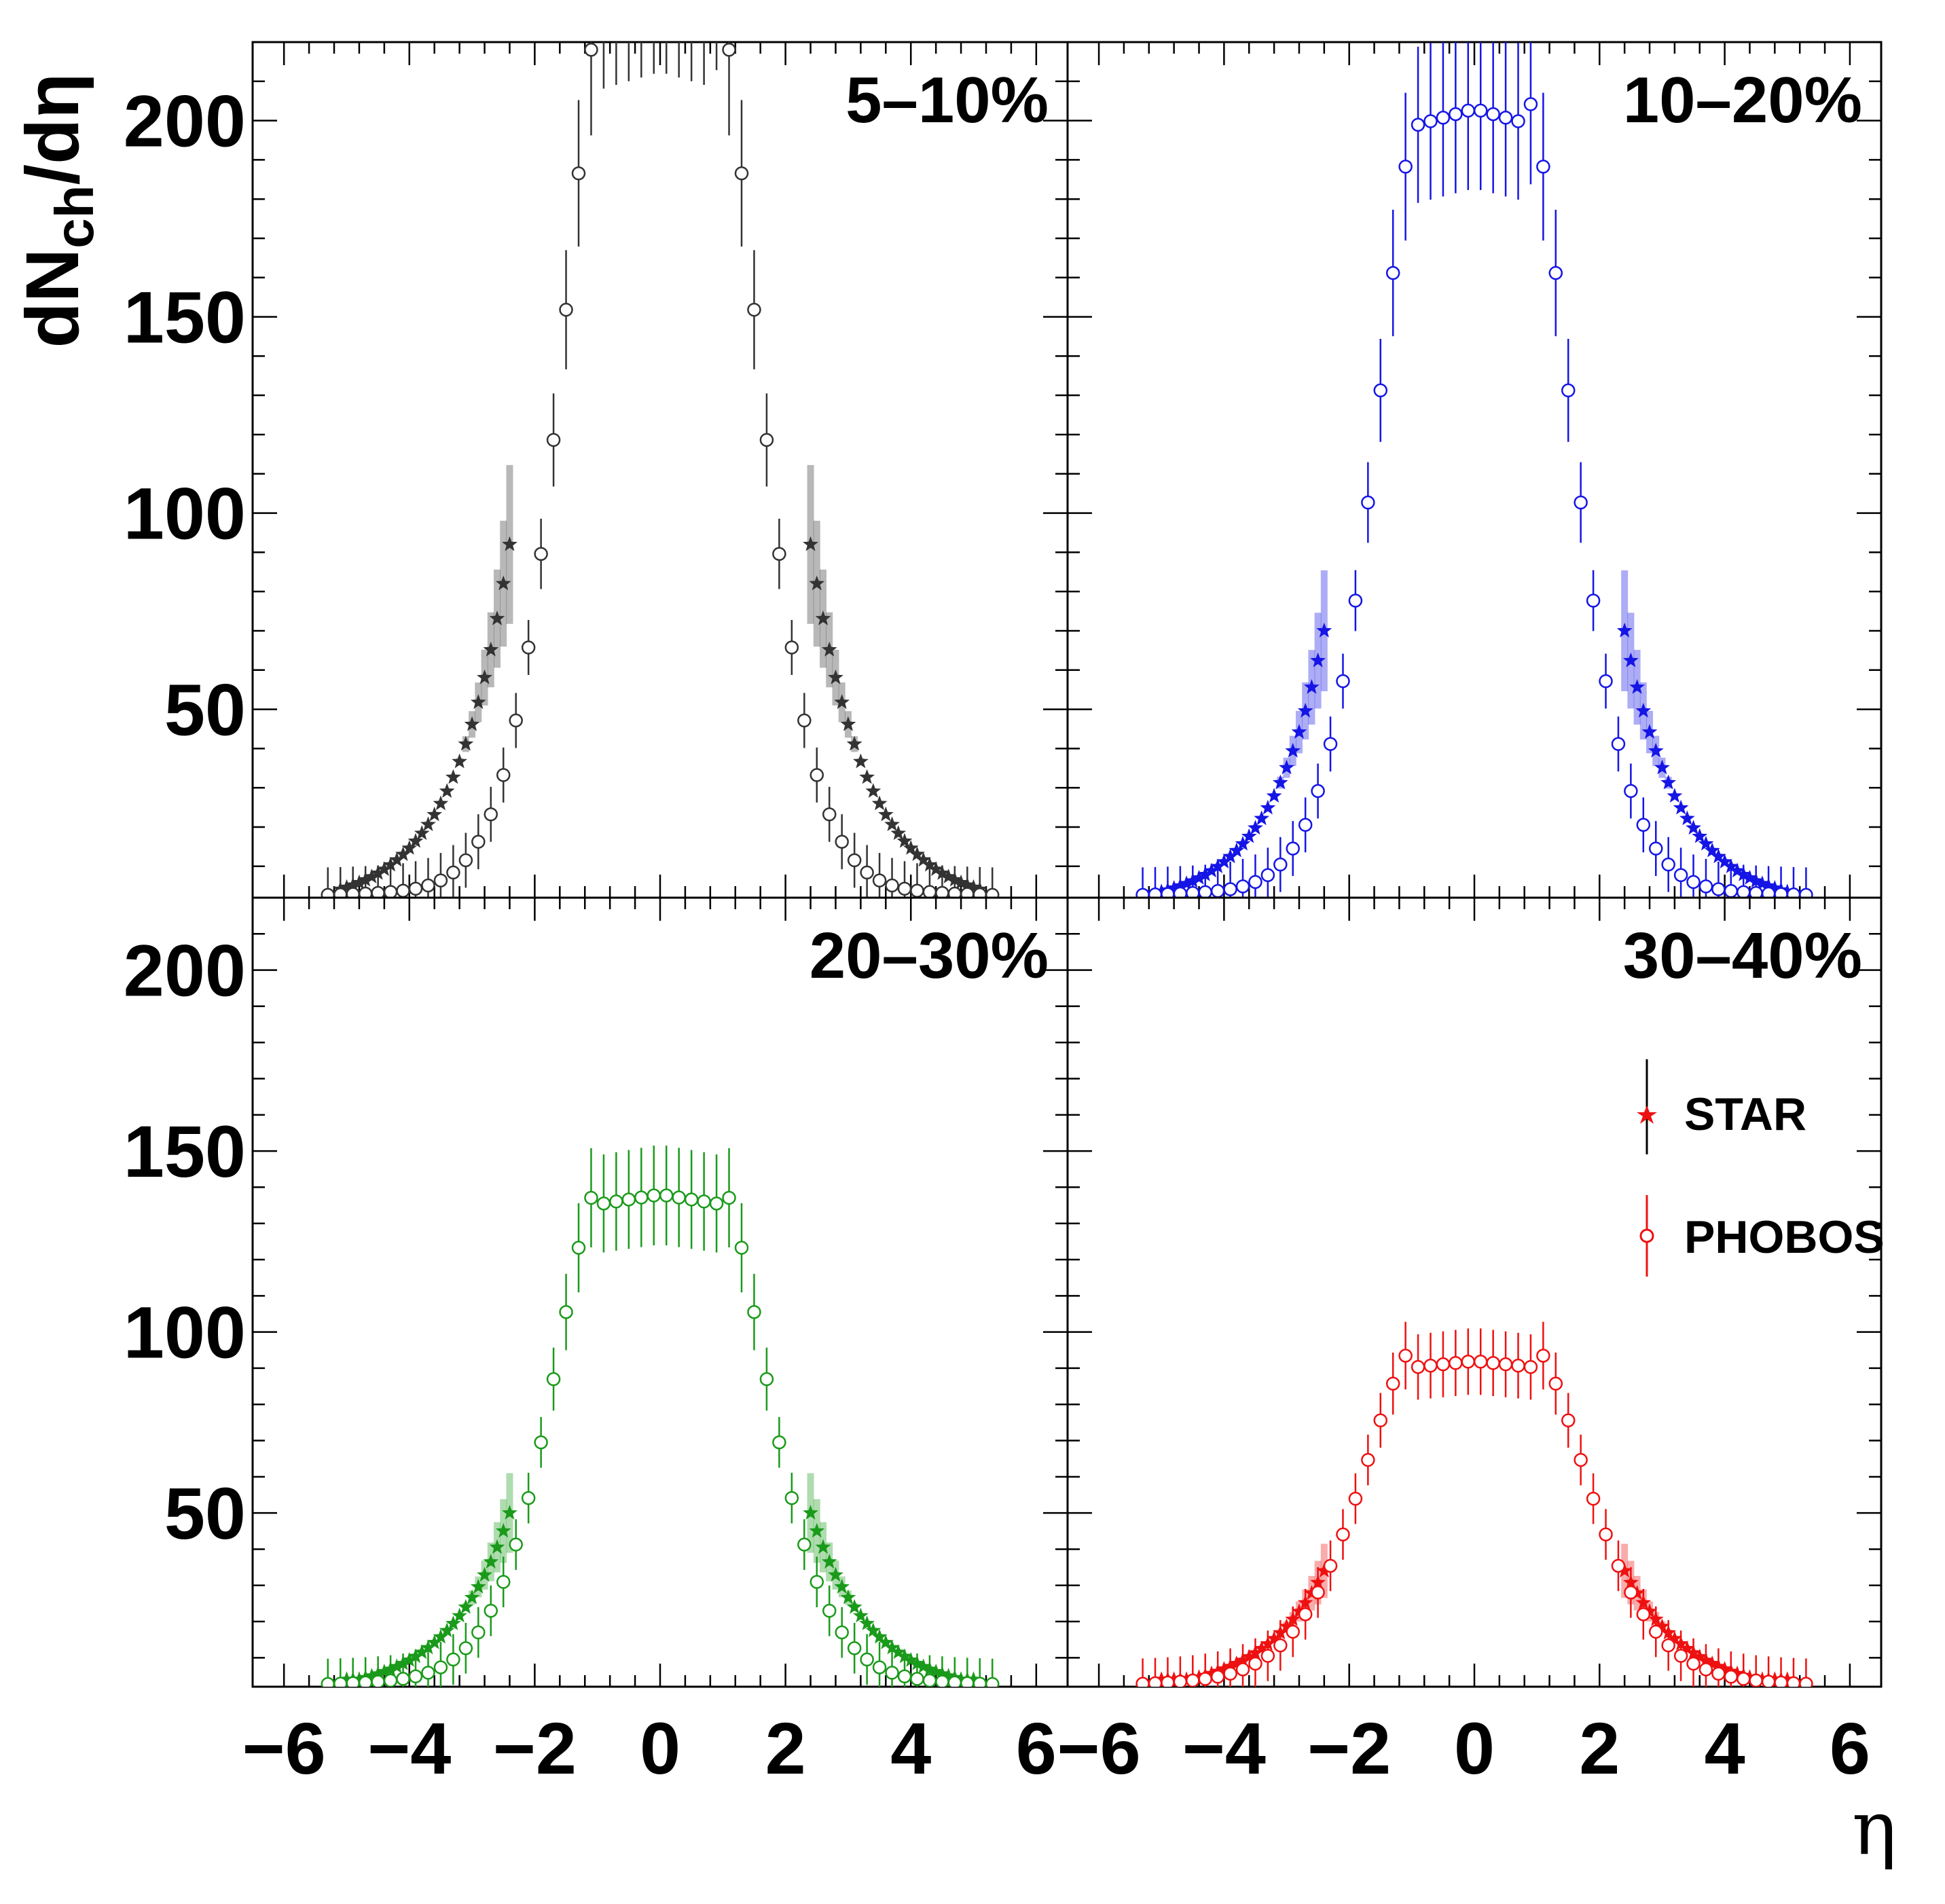 The width and height of the screenshot is (1945, 1904). Describe the element at coordinates (1099, 1748) in the screenshot. I see `x-tick-label: −6` at that location.